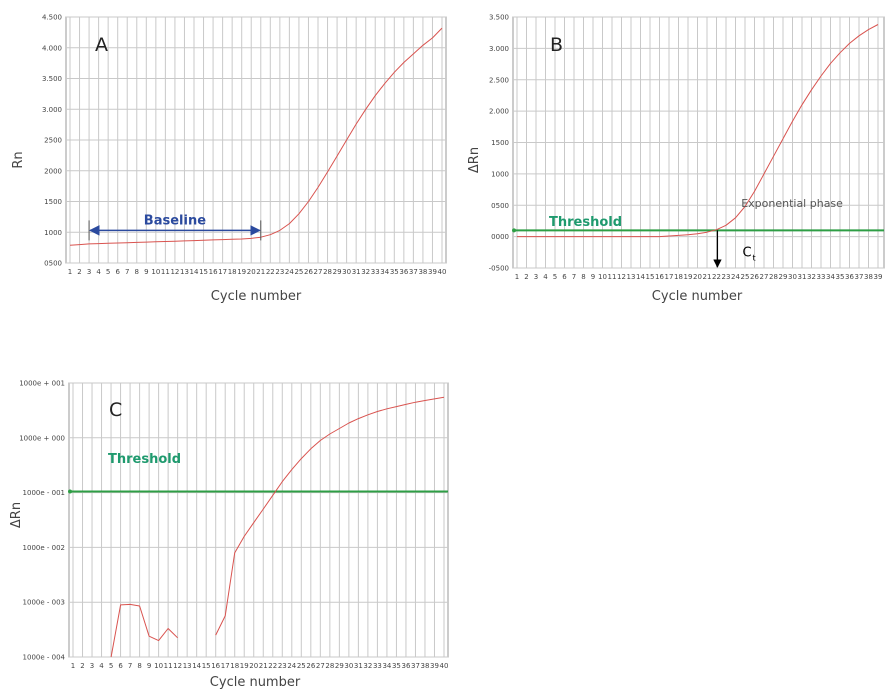  Describe the element at coordinates (52, 110) in the screenshot. I see `y-tick-label: 3.000` at that location.